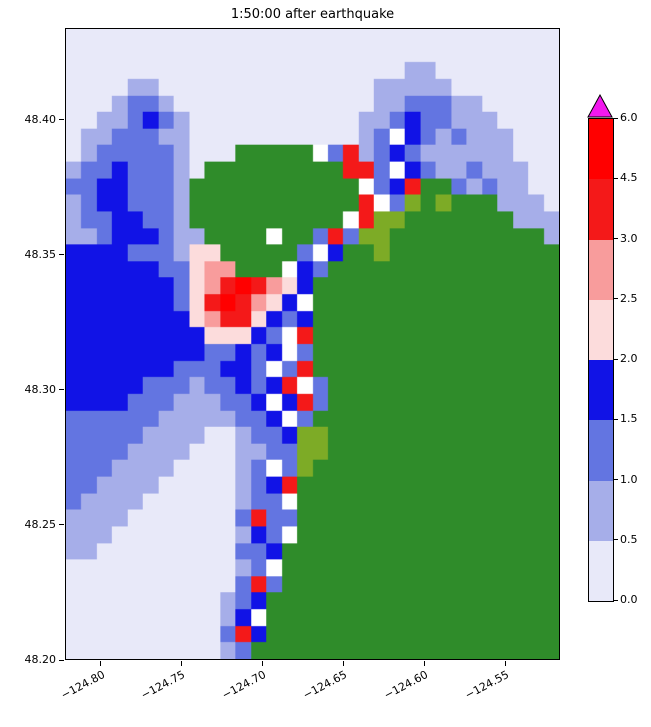 This screenshot has width=651, height=727. What do you see at coordinates (40, 389) in the screenshot?
I see `y-tick-label: 48.30` at bounding box center [40, 389].